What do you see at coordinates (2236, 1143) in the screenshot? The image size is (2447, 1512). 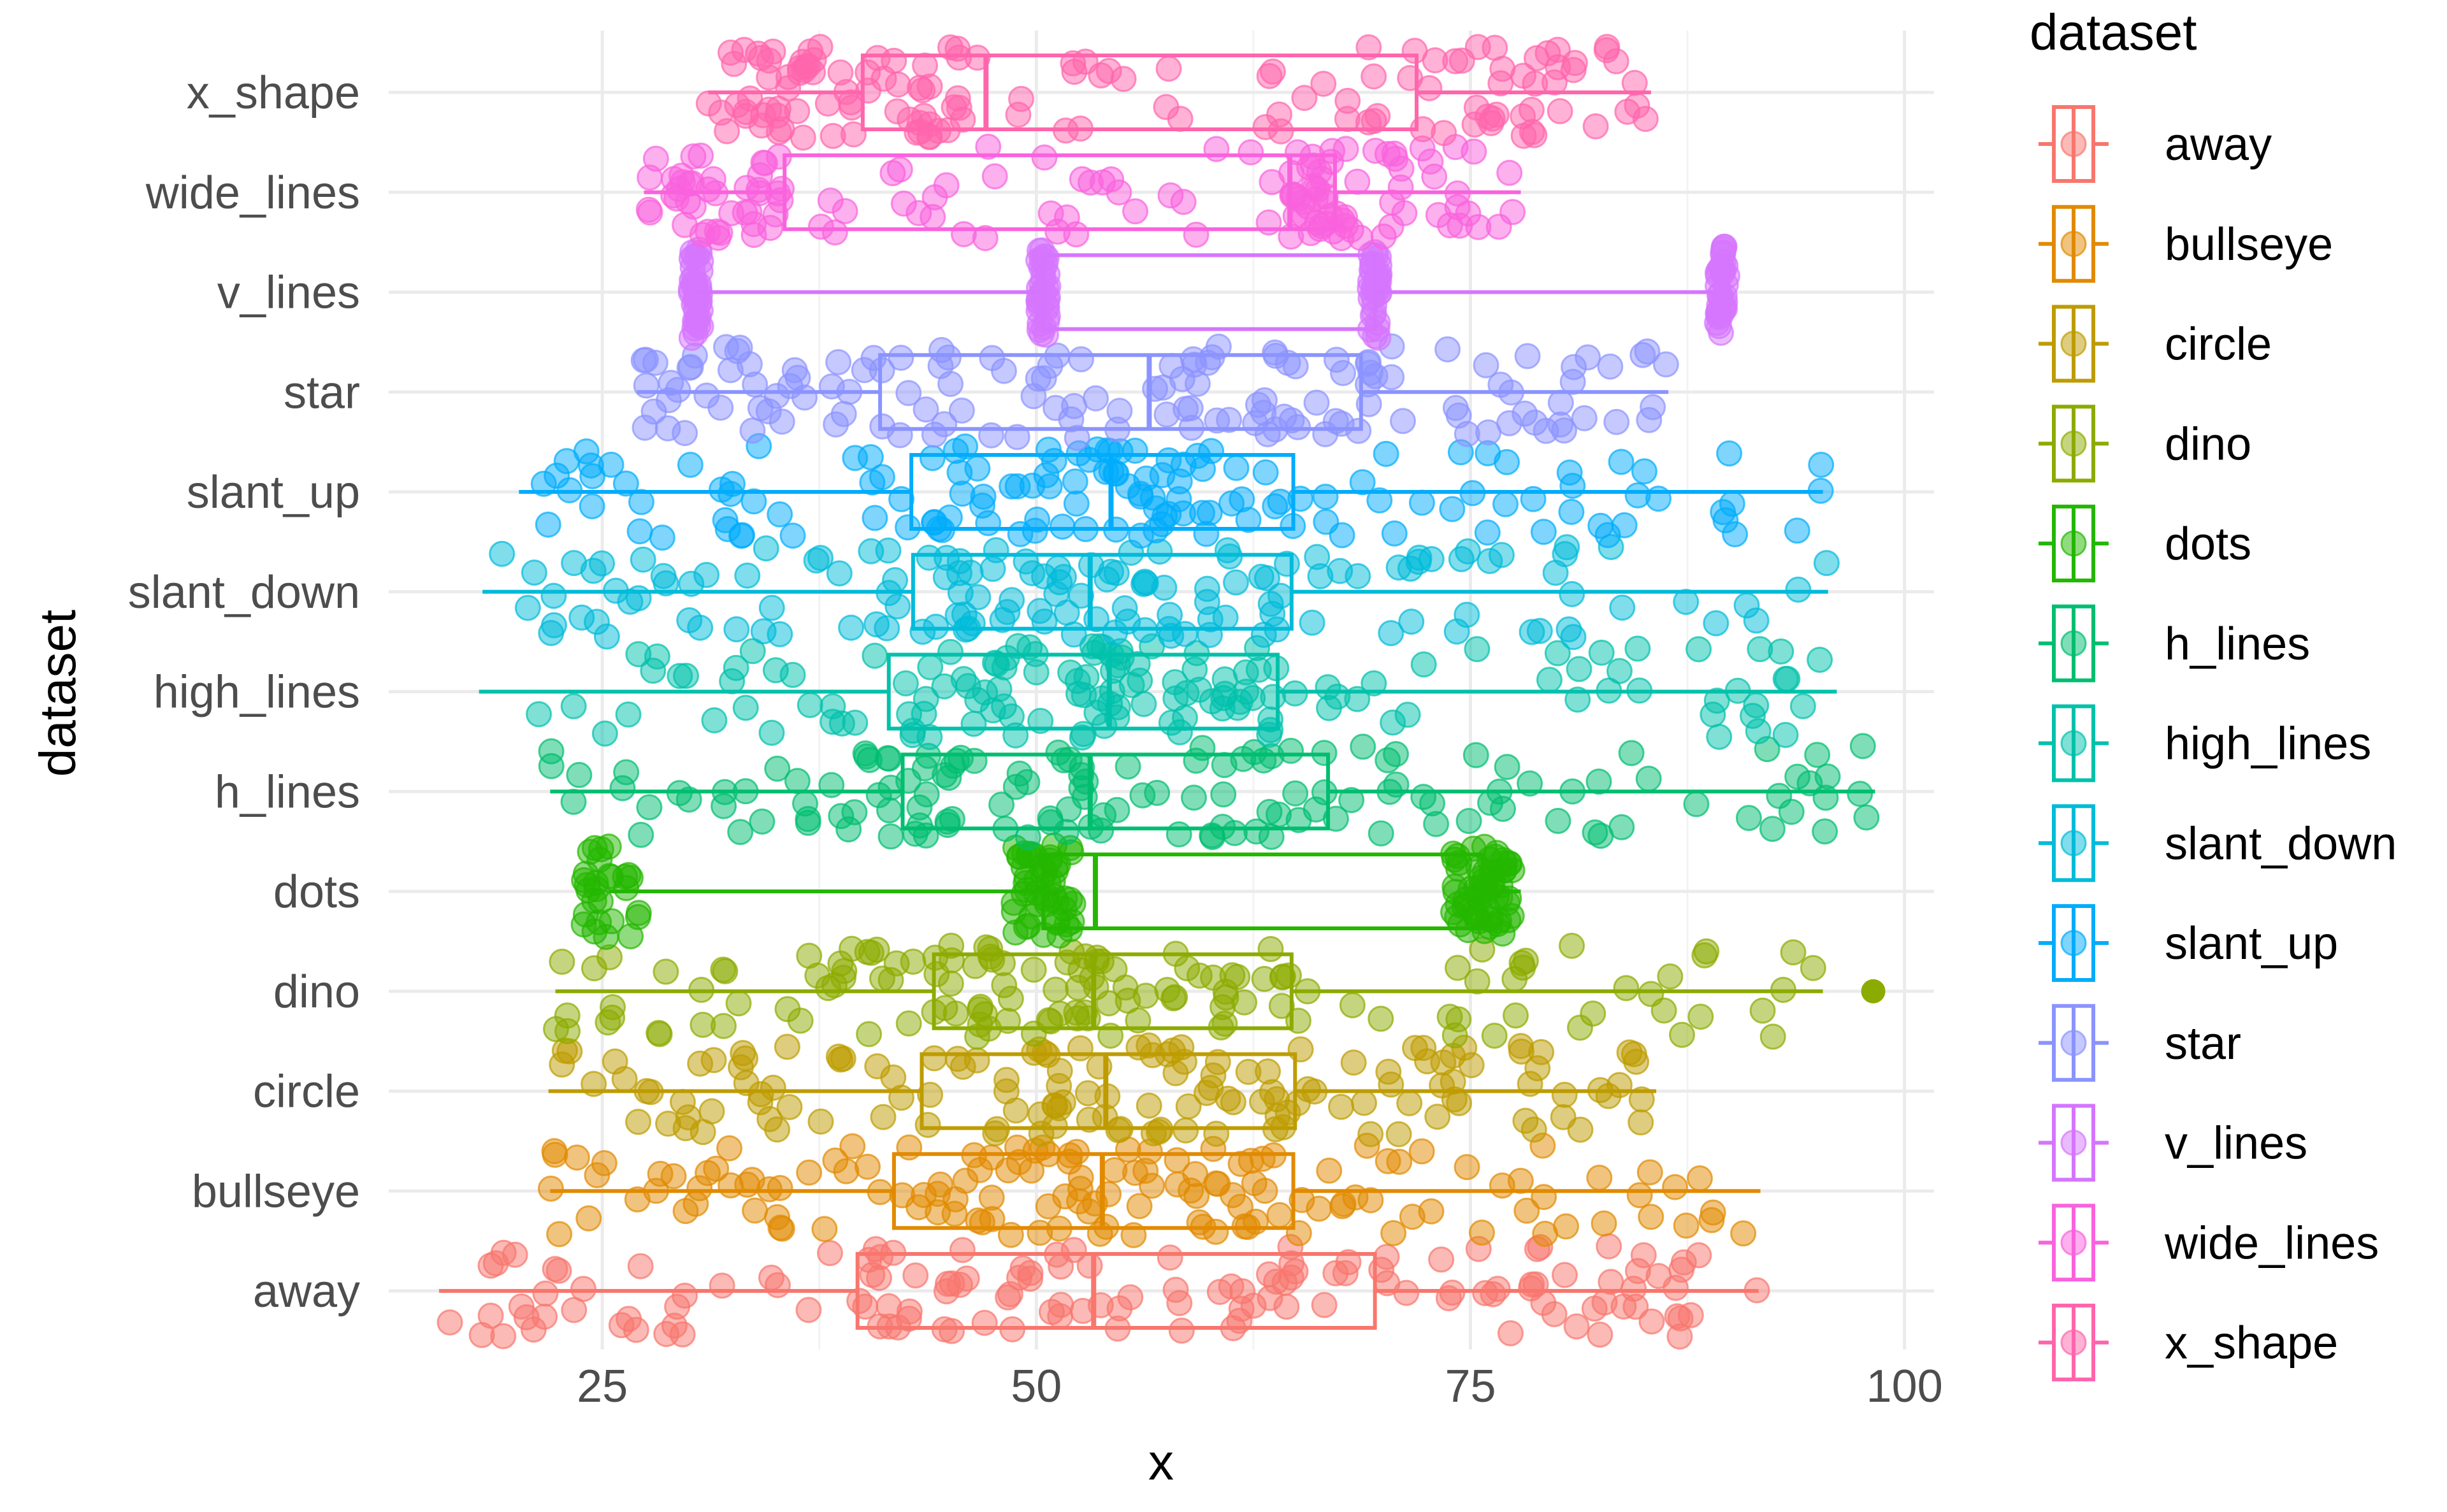 I see `legend-label: v_lines` at bounding box center [2236, 1143].